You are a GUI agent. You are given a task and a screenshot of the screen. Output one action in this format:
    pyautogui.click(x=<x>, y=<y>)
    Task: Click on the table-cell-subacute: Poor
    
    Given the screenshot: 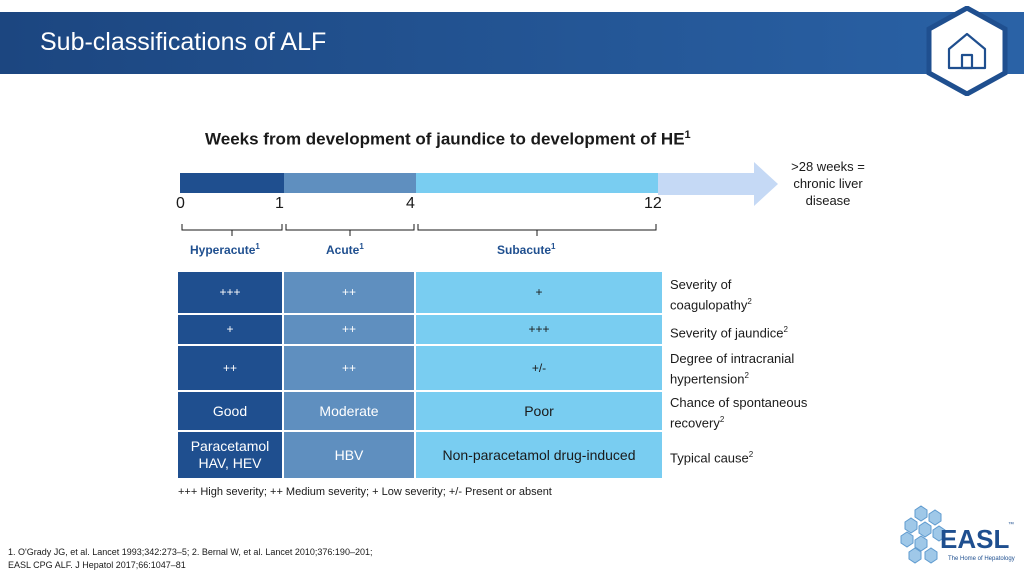 What is the action you would take?
    pyautogui.click(x=539, y=411)
    